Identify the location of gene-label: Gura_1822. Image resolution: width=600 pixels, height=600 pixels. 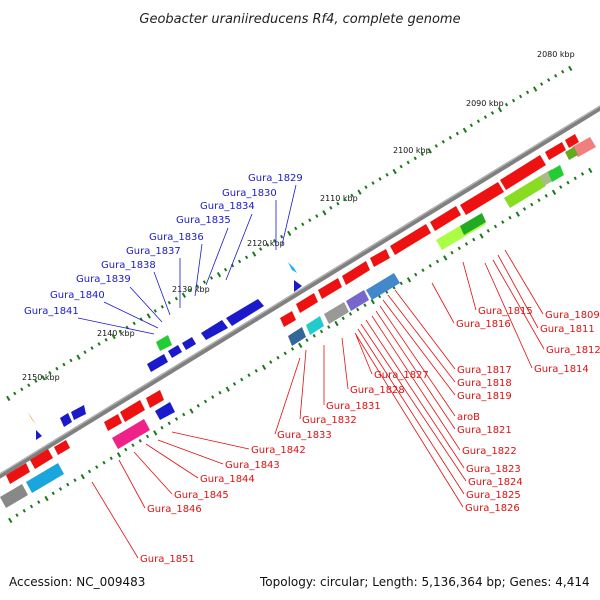
(489, 451).